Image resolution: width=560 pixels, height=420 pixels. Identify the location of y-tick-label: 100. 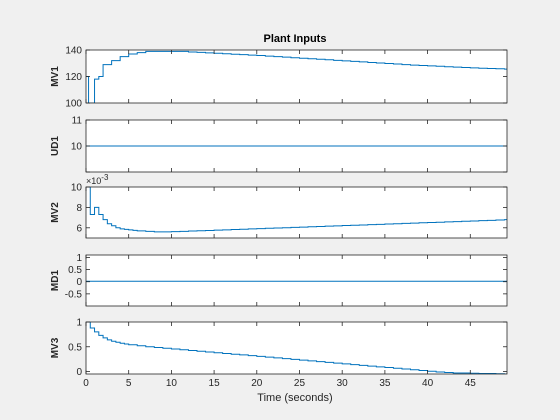
(73, 104).